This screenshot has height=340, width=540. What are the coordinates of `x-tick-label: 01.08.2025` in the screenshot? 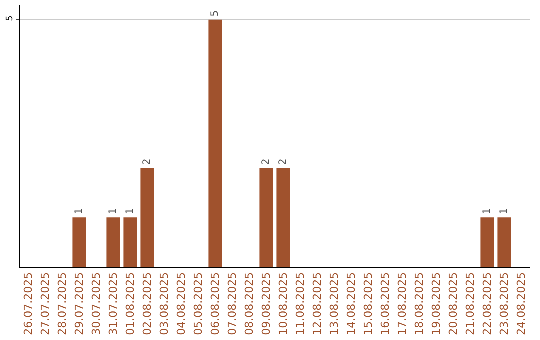 It's located at (131, 304).